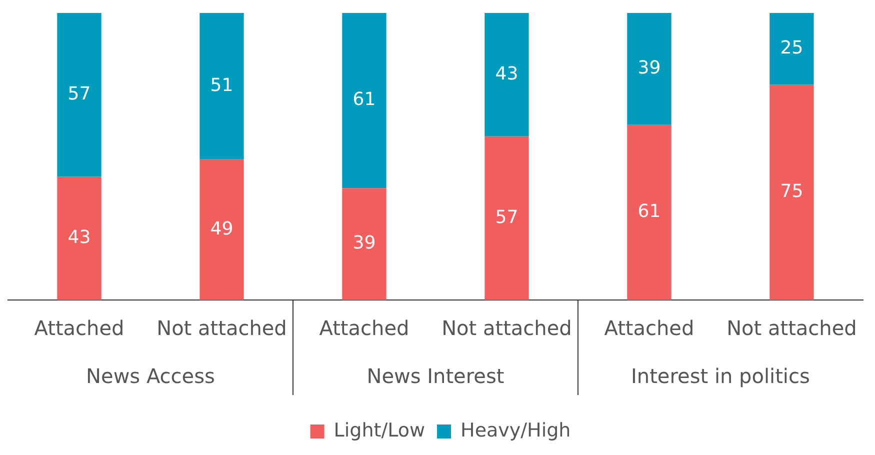 This screenshot has width=875, height=455. What do you see at coordinates (380, 430) in the screenshot?
I see `legend-label: Light/Low` at bounding box center [380, 430].